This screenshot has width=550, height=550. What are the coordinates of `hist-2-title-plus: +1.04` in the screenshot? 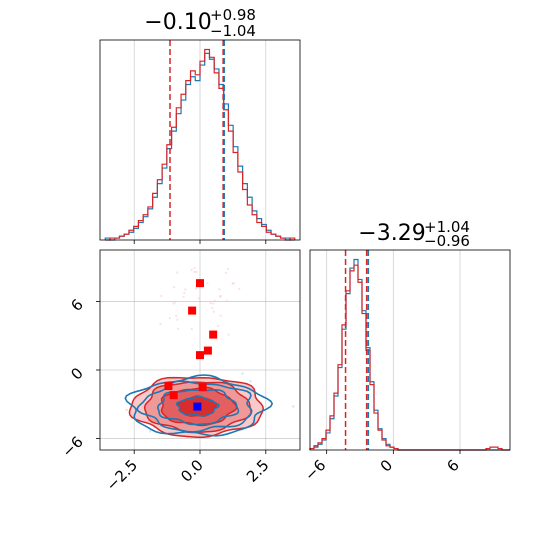 It's located at (447, 227).